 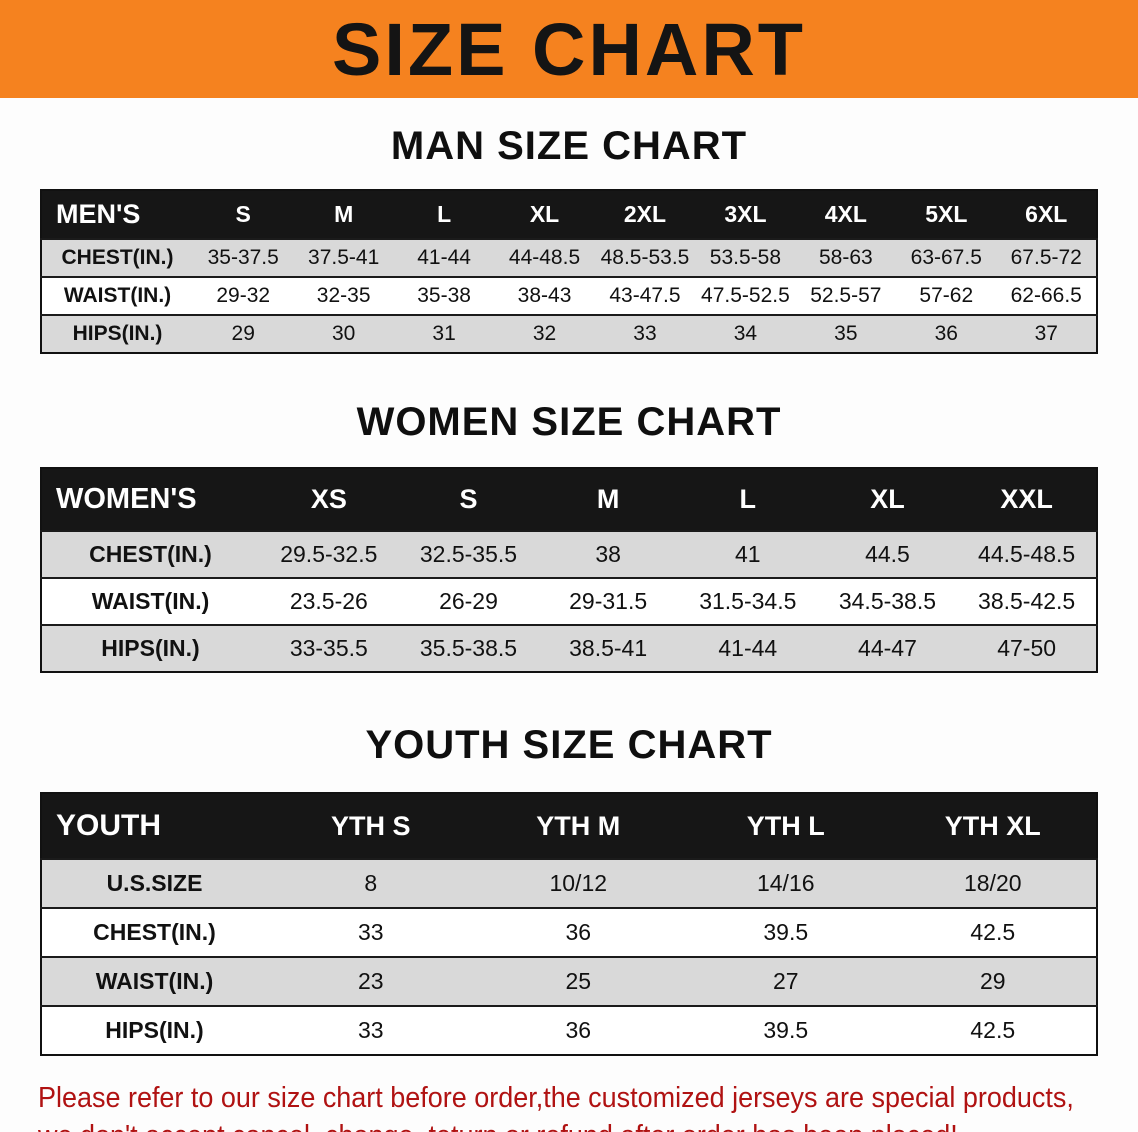 I want to click on size-value-cell: 30, so click(x=343, y=333).